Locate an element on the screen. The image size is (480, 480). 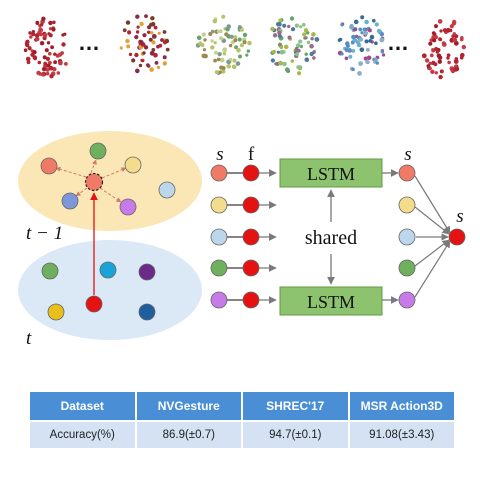
lstm-box-top-label: LSTM is located at coordinates (331, 174).